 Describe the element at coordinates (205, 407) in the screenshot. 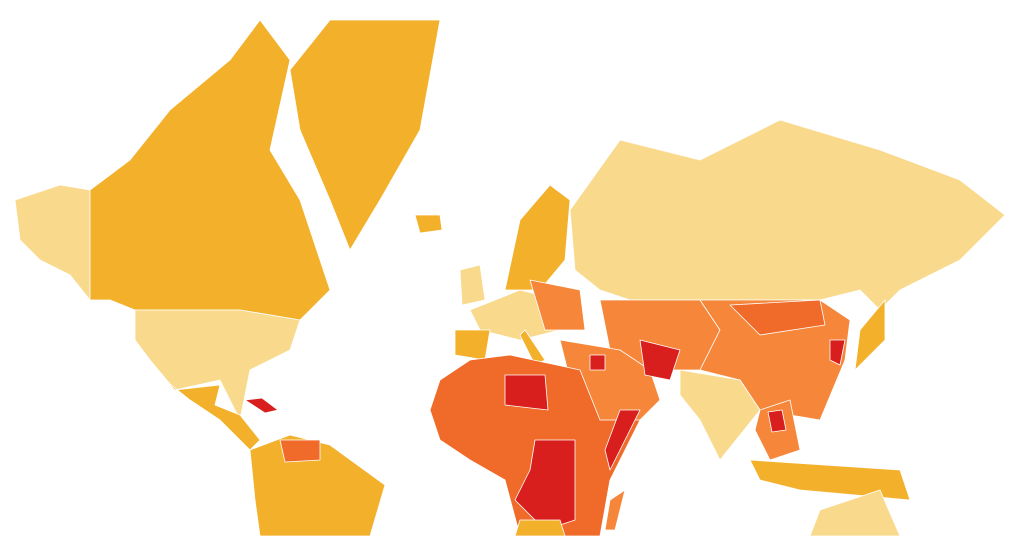

I see `mexico` at that location.